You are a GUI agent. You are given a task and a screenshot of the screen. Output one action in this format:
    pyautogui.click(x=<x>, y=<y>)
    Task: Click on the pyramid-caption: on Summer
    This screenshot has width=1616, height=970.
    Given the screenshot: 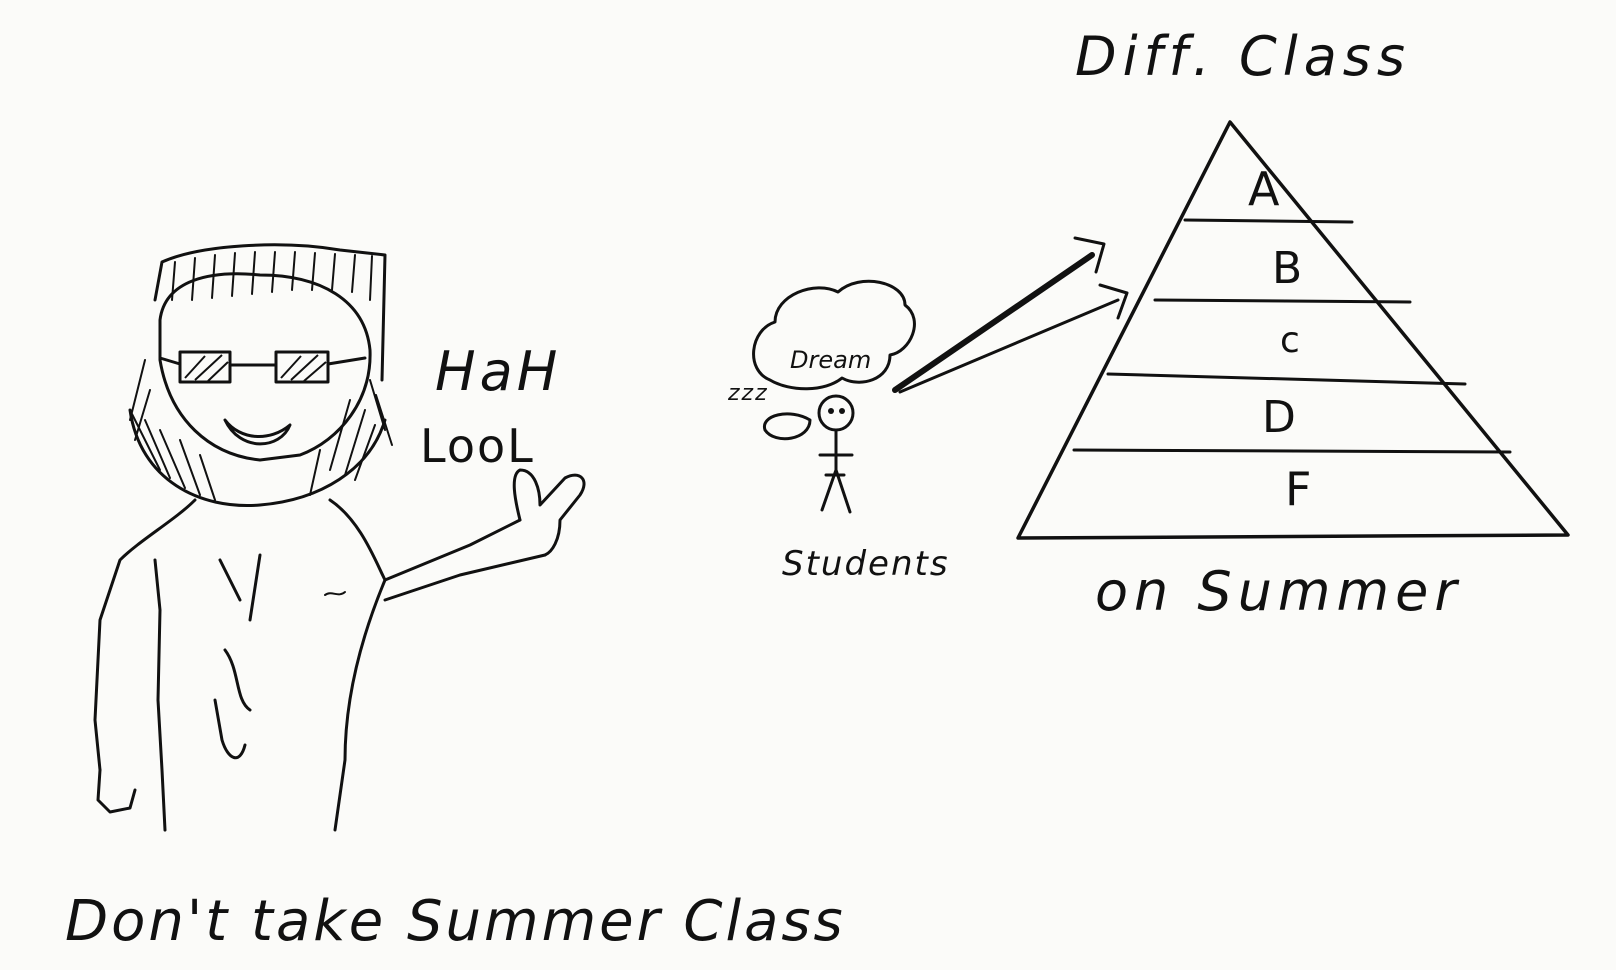 What is the action you would take?
    pyautogui.click(x=1279, y=591)
    